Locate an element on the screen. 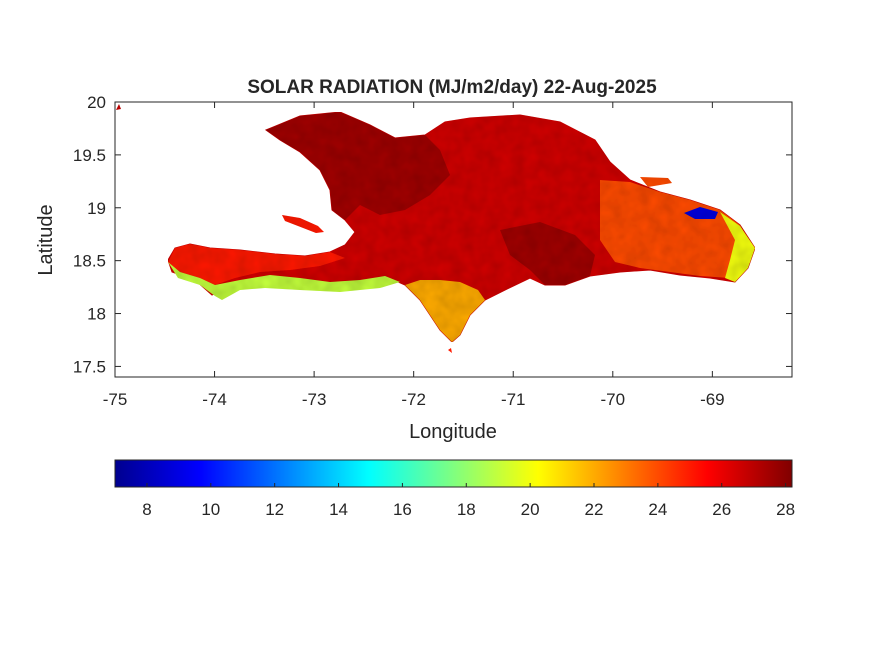 The height and width of the screenshot is (656, 875). y-tick-label: 18.5 is located at coordinates (89, 261).